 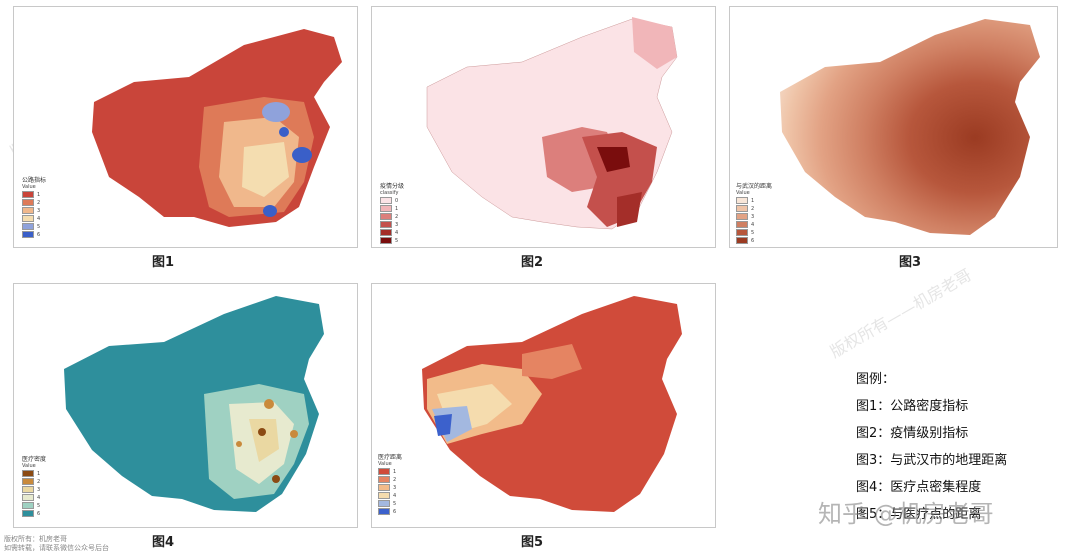 What do you see at coordinates (910, 127) in the screenshot?
I see `china-map-distance-wuhan` at bounding box center [910, 127].